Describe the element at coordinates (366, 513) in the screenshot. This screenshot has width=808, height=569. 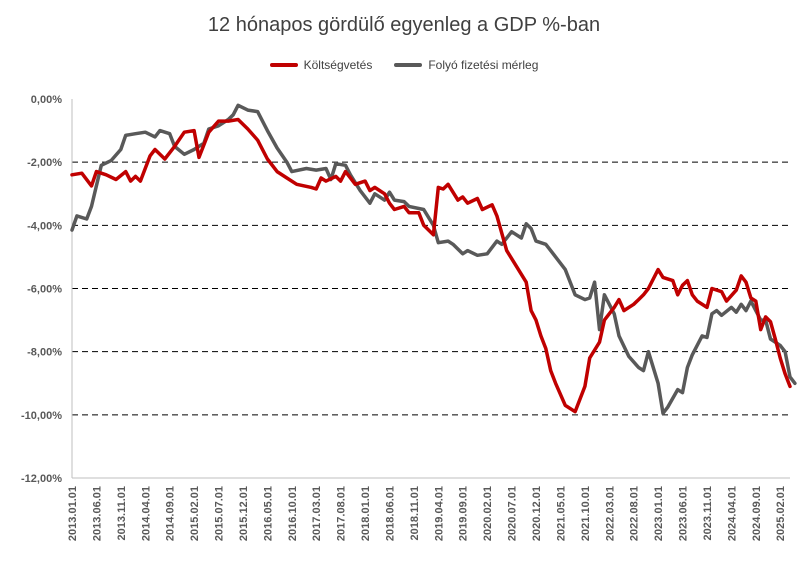
I see `x-tick-label: 2018.01.01` at that location.